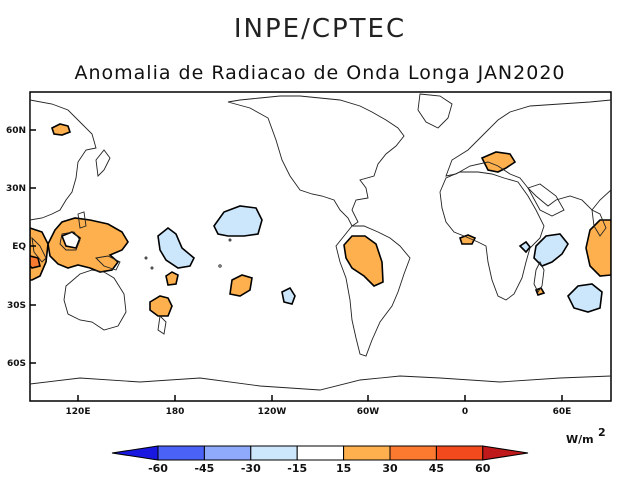 The image size is (640, 494). Describe the element at coordinates (467, 239) in the screenshot. I see `positive-anomaly-gulf-guinea` at that location.